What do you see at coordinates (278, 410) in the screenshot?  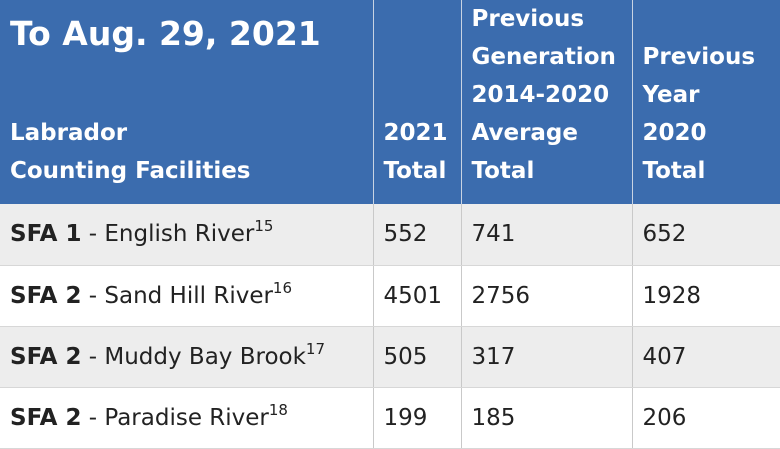 I see `footnote-ref: 18` at bounding box center [278, 410].